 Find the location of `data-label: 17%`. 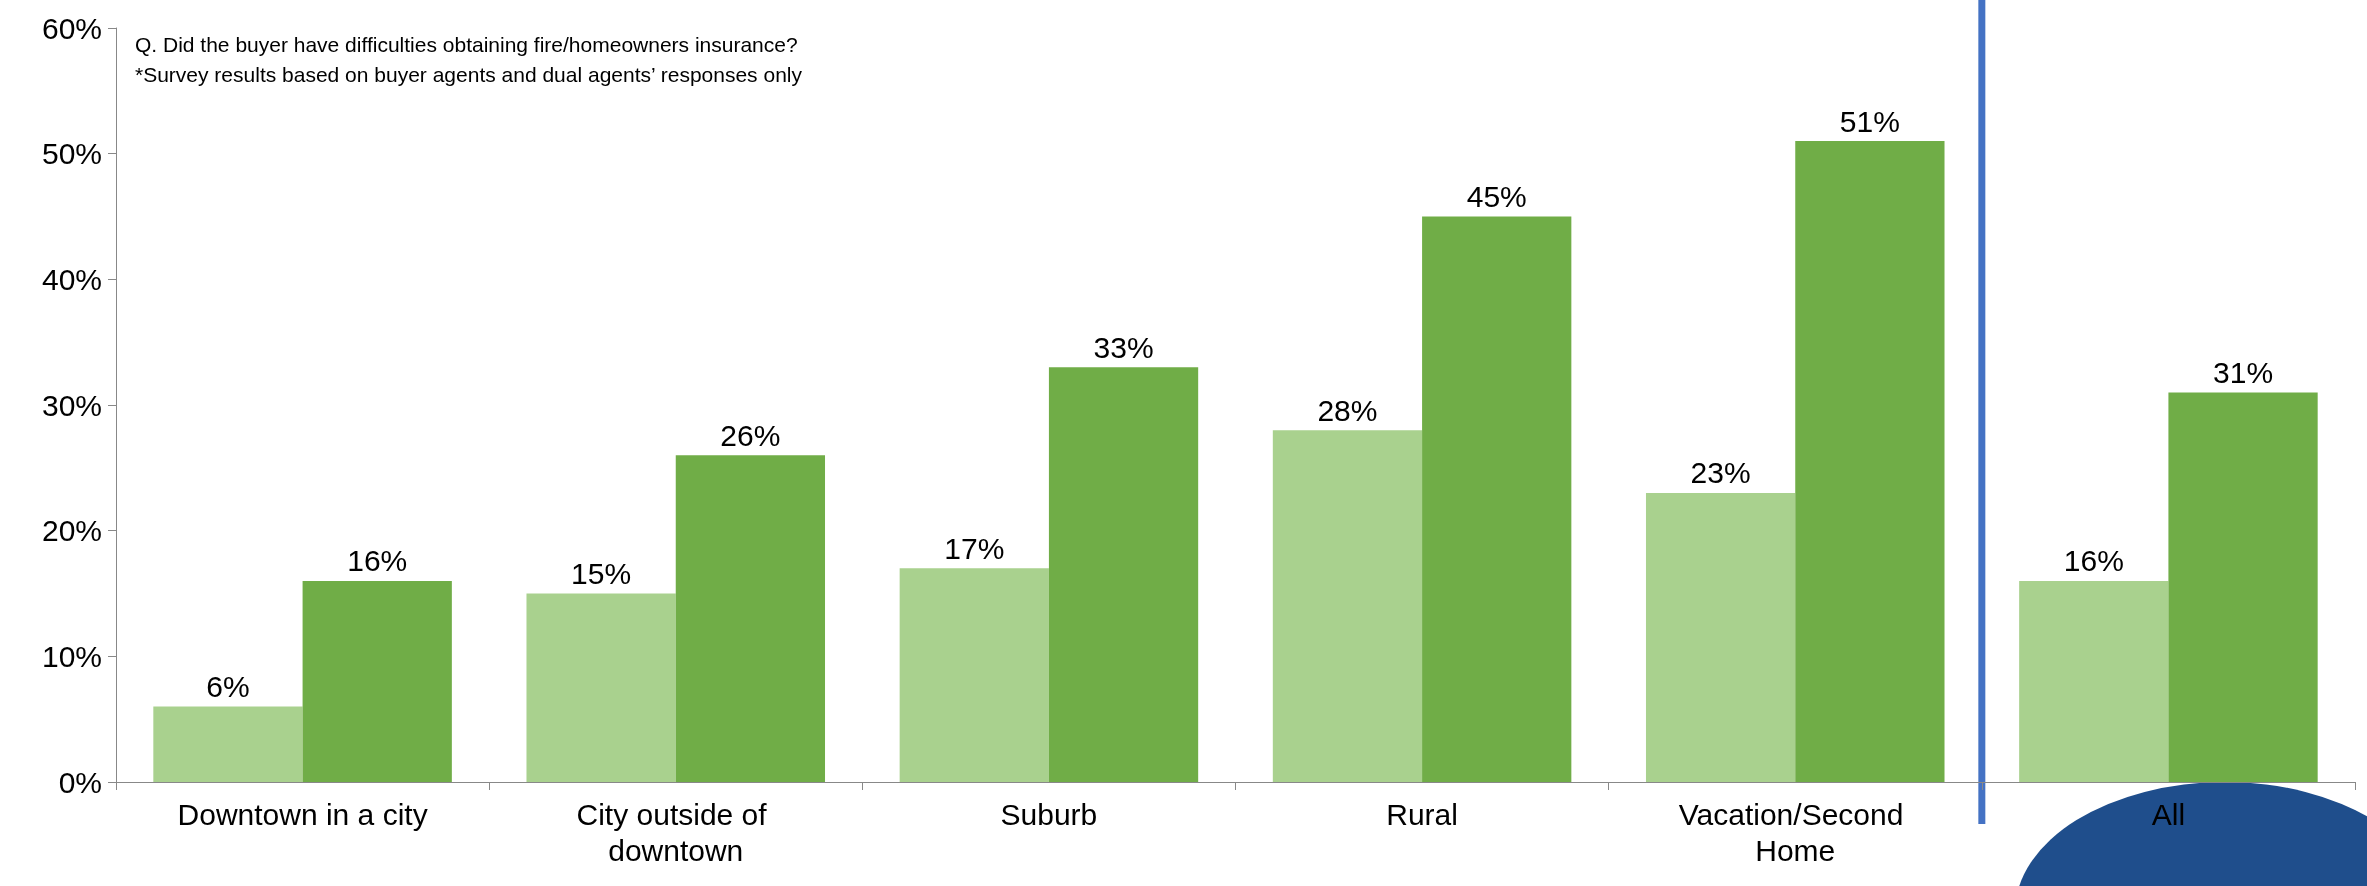

data-label: 17% is located at coordinates (974, 548).